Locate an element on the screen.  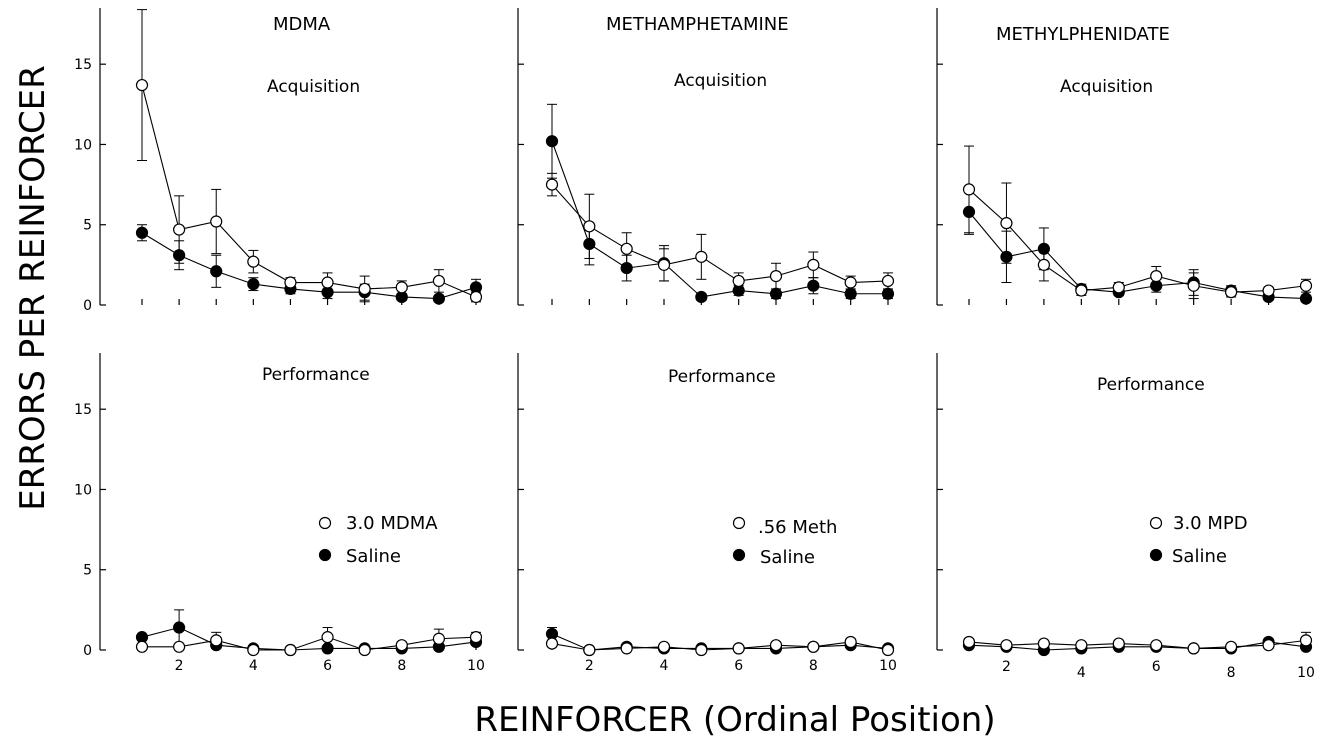
x-tick-label: 10 is located at coordinates (888, 666).